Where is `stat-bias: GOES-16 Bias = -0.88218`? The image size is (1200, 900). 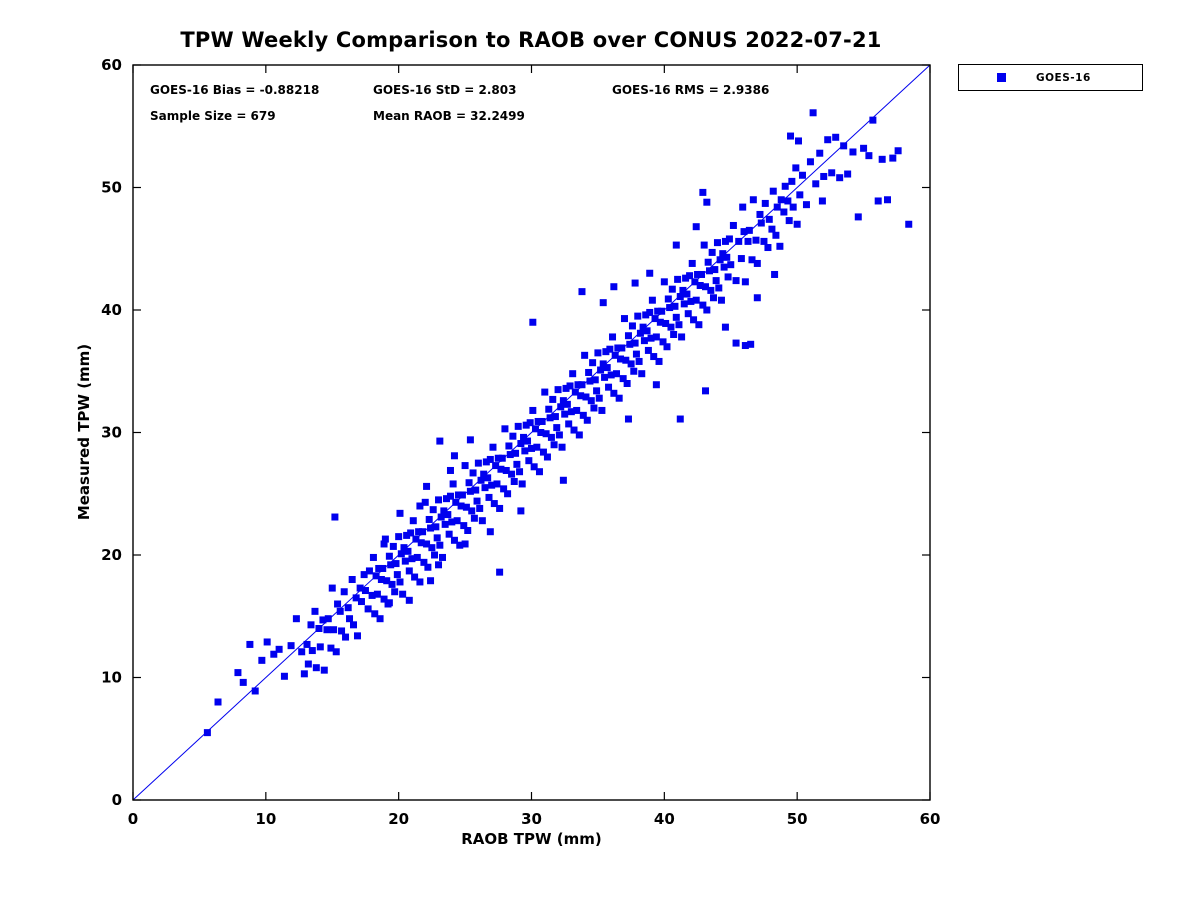 stat-bias: GOES-16 Bias = -0.88218 is located at coordinates (235, 90).